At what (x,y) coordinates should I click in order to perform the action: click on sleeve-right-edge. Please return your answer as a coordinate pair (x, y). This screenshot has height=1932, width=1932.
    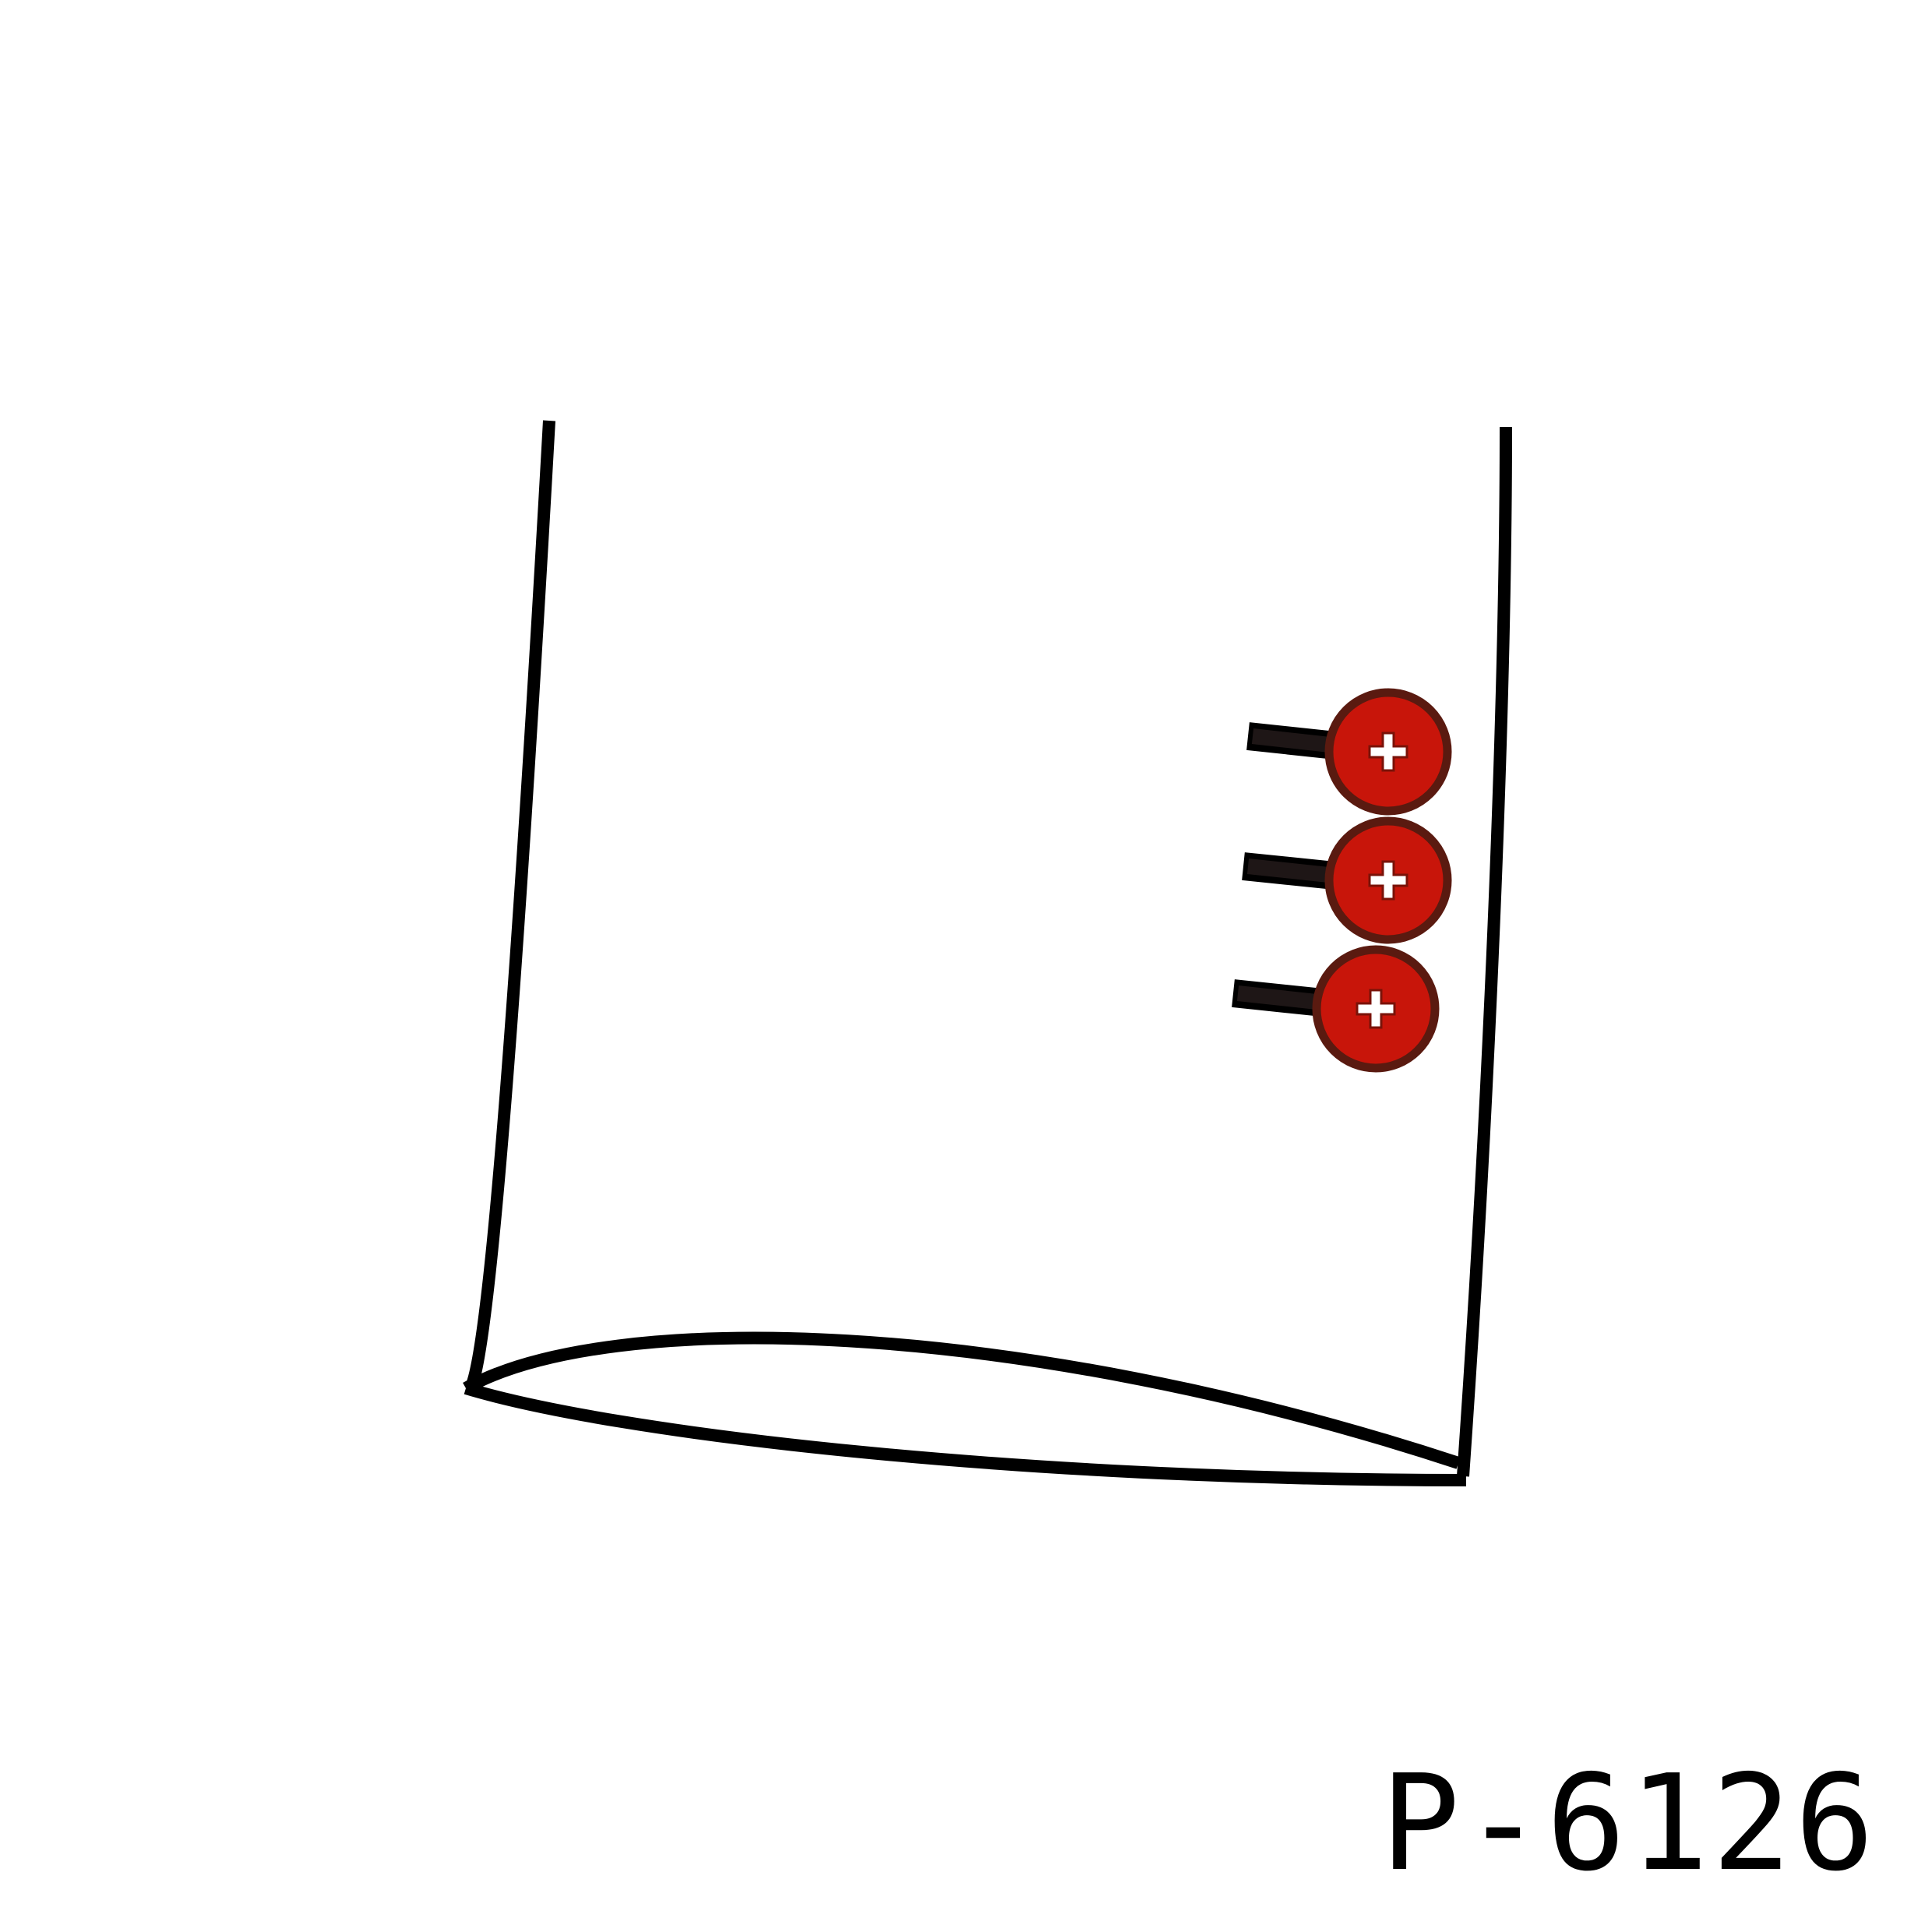
    Looking at the image, I should click on (1485, 952).